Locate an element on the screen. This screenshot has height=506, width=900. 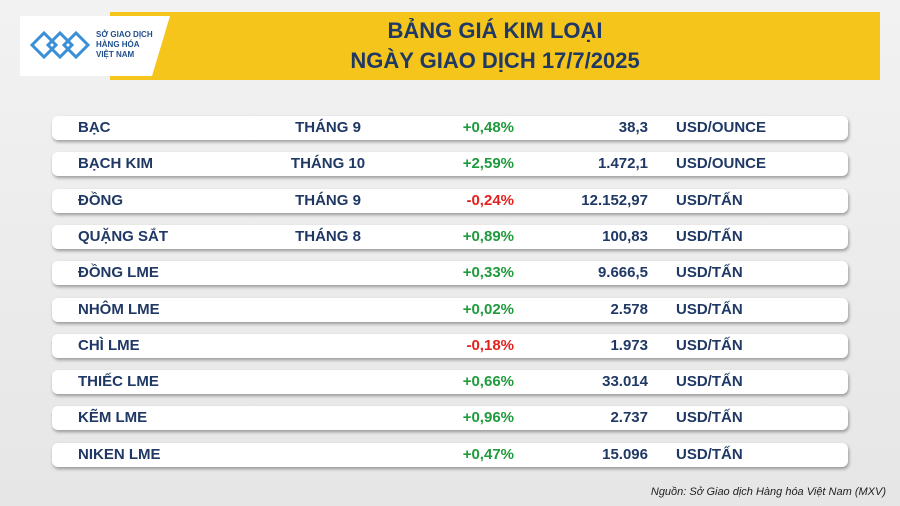
title: NGÀY GIAO DỊCH 17/7/2025 is located at coordinates (495, 60).